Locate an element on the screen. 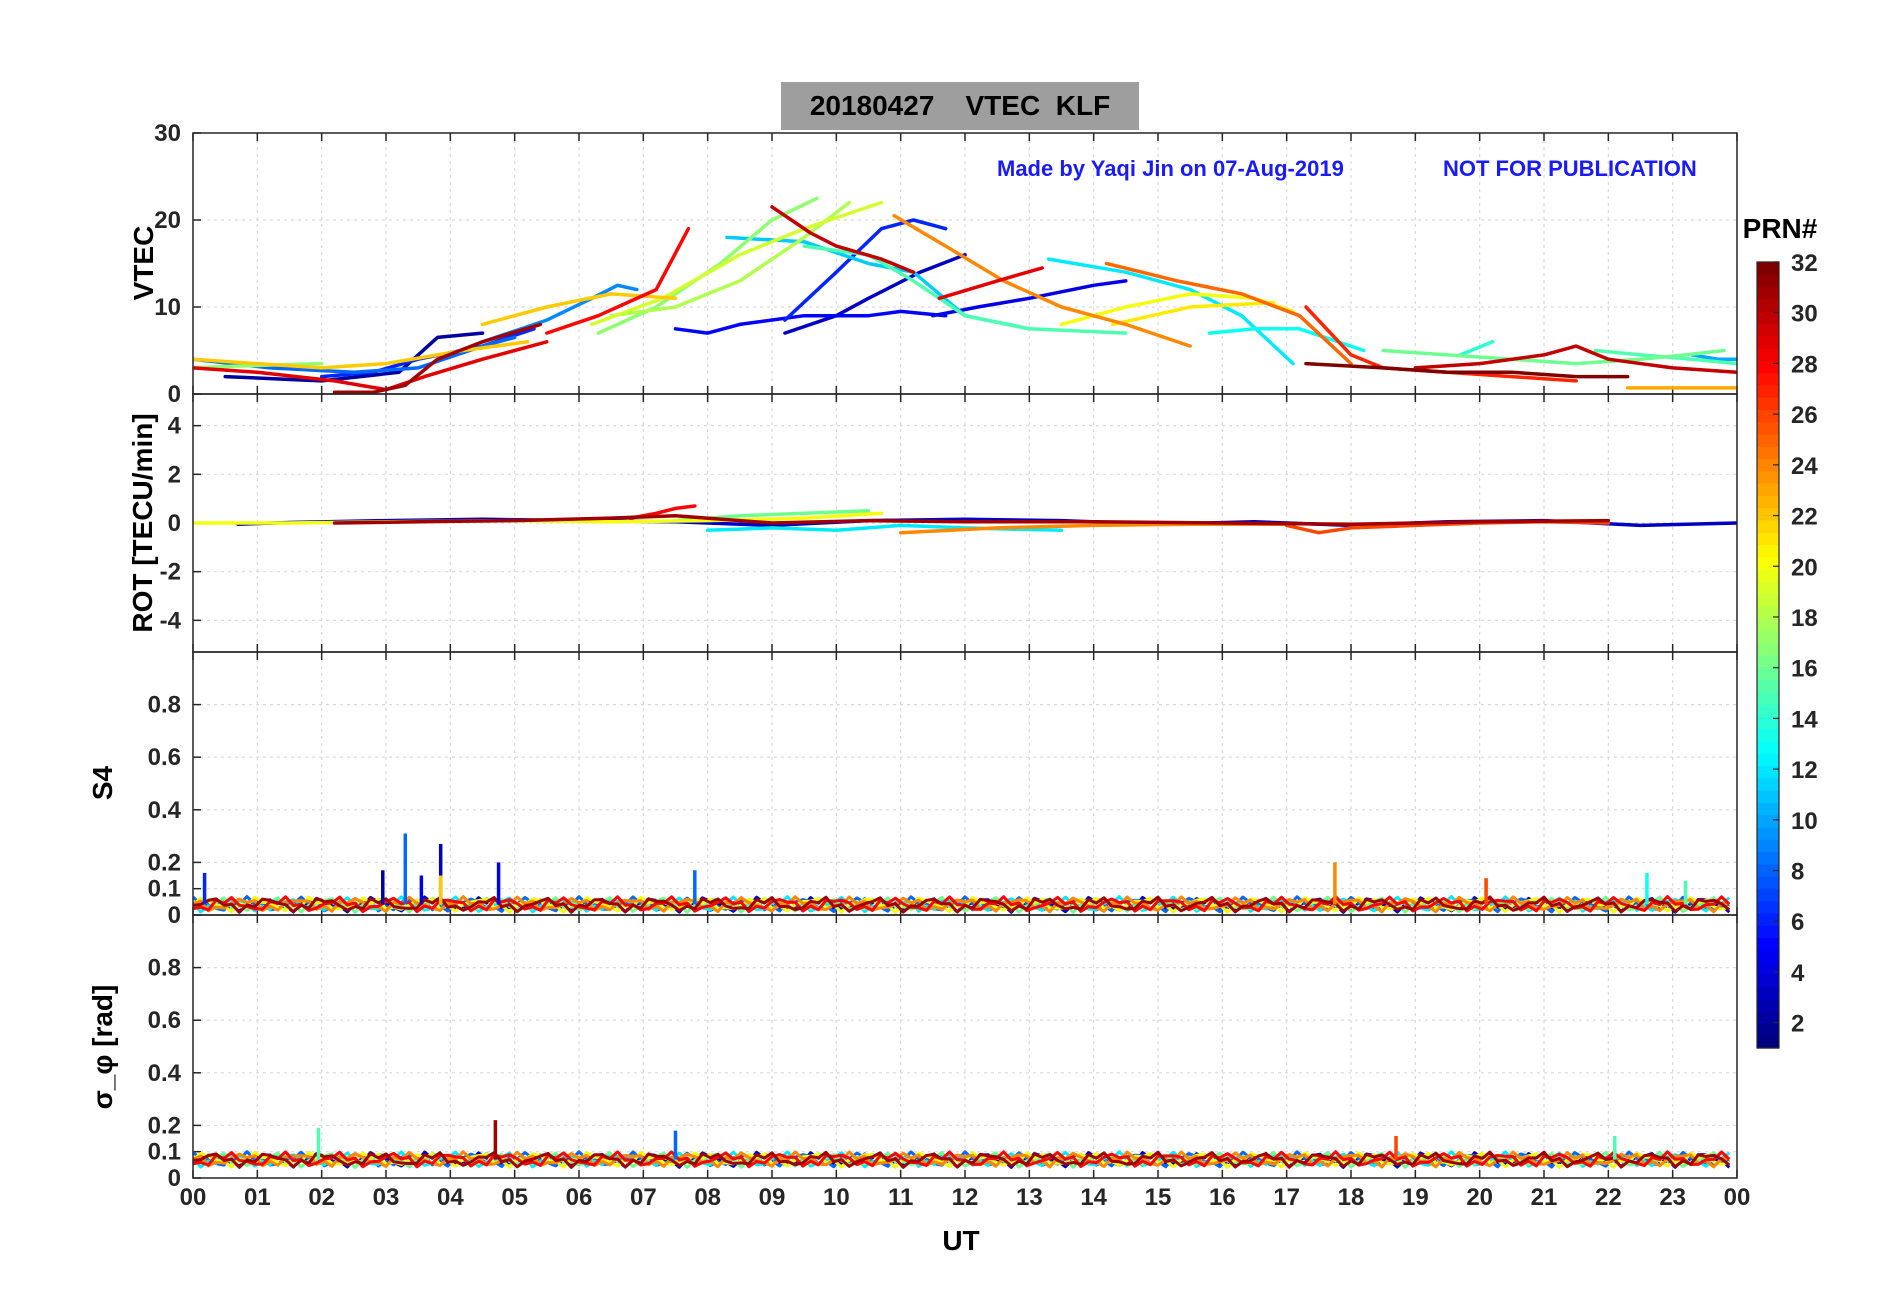 The width and height of the screenshot is (1902, 1292). x-tick-label: 20 is located at coordinates (1479, 1197).